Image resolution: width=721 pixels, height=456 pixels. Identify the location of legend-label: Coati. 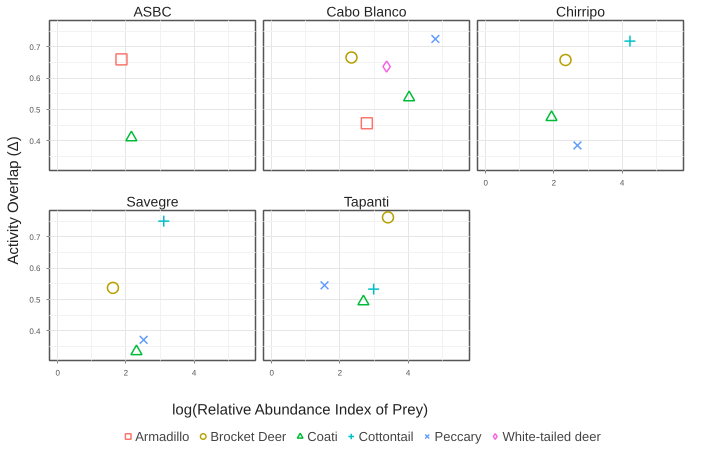
(322, 436).